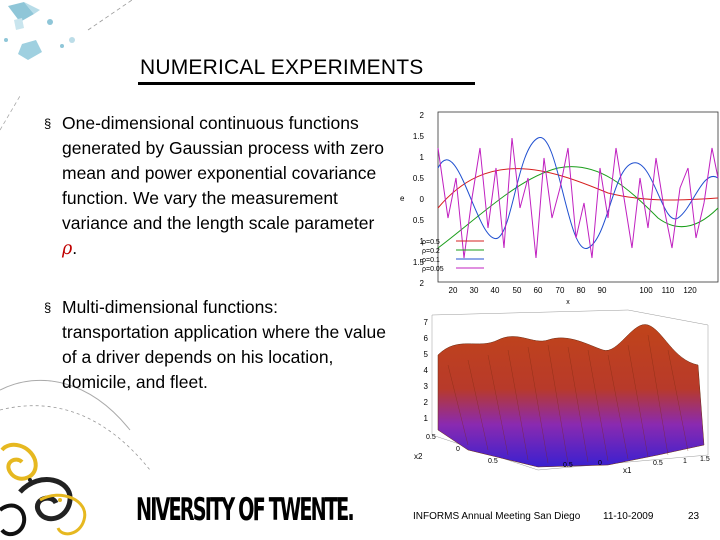  I want to click on y-axis-label: e, so click(402, 198).